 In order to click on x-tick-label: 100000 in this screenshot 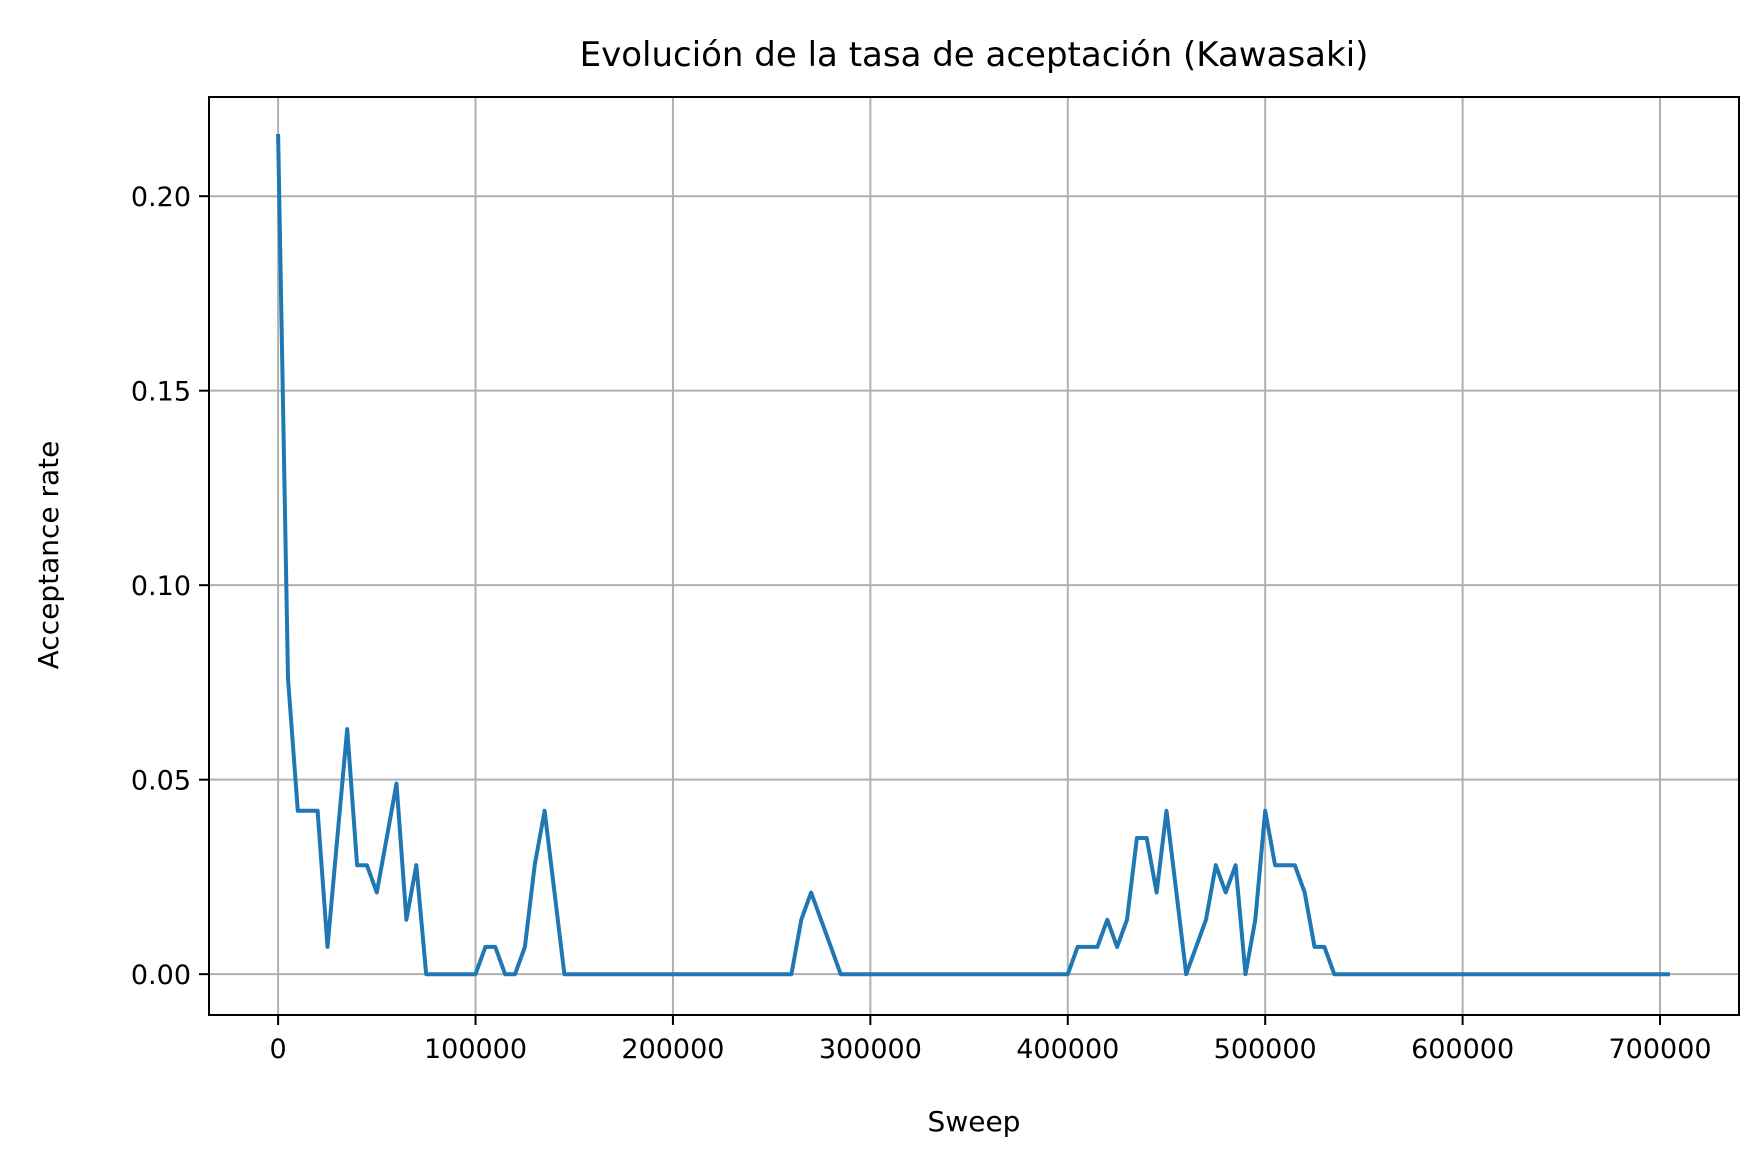, I will do `click(475, 1049)`.